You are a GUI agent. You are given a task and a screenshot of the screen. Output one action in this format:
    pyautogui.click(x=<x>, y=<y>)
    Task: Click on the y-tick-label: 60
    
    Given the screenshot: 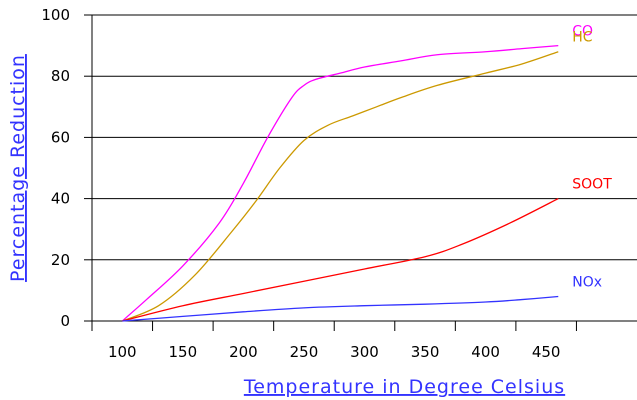 What is the action you would take?
    pyautogui.click(x=60, y=137)
    